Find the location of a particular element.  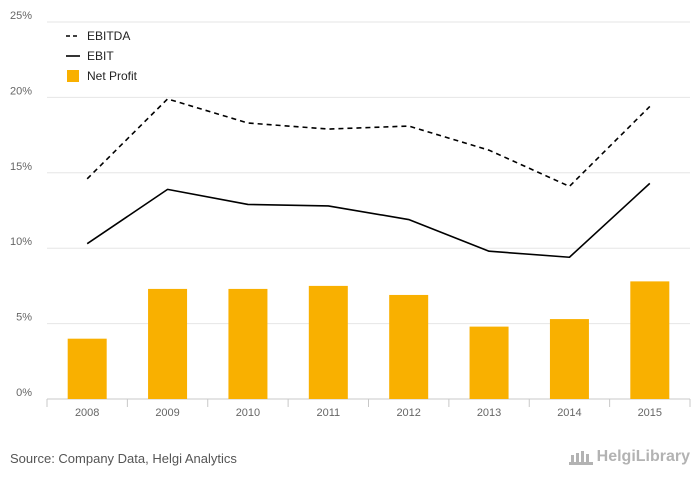

x-tick-label: 2012 is located at coordinates (408, 413).